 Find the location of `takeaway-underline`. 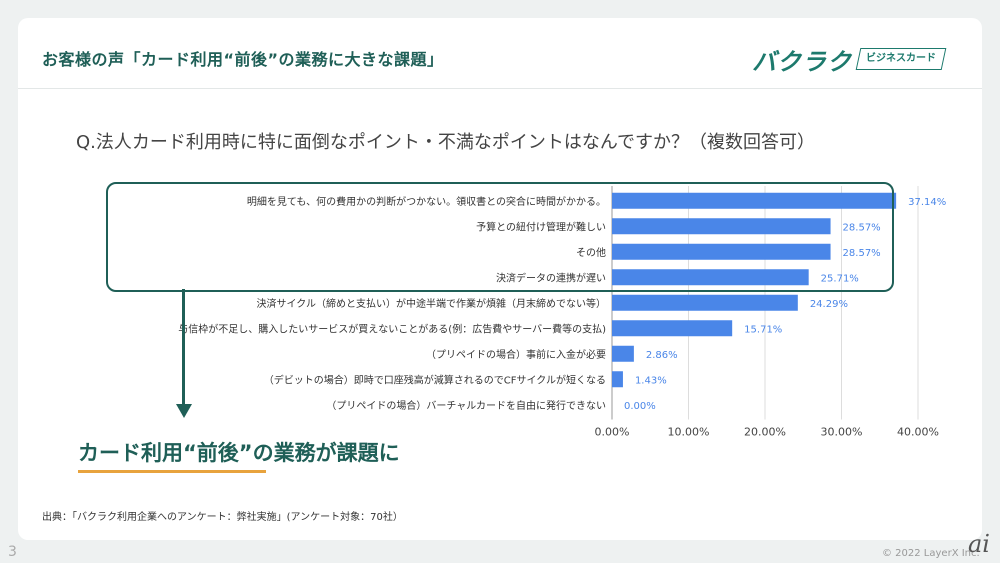

takeaway-underline is located at coordinates (172, 471).